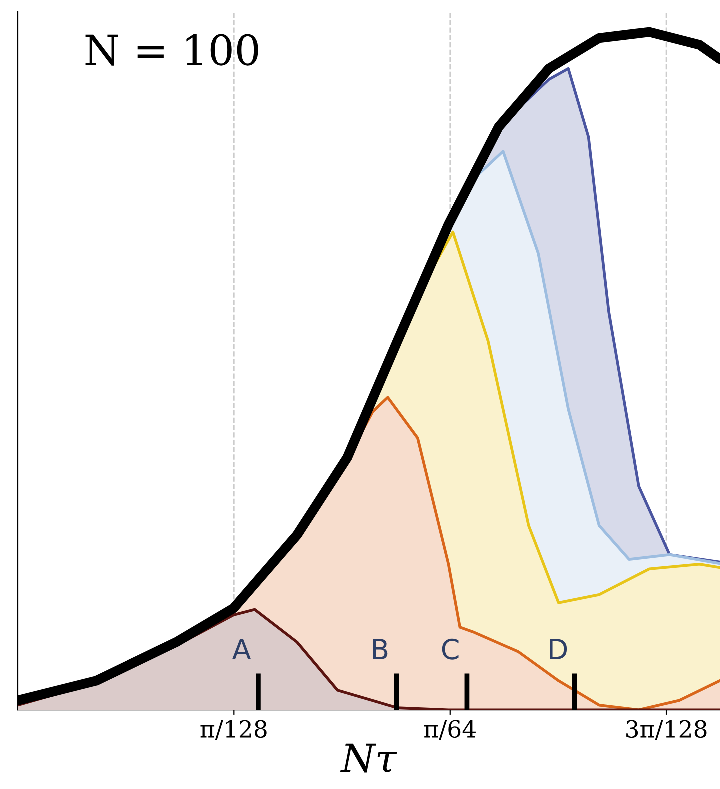 The width and height of the screenshot is (720, 789). I want to click on annotation: B, so click(380, 649).